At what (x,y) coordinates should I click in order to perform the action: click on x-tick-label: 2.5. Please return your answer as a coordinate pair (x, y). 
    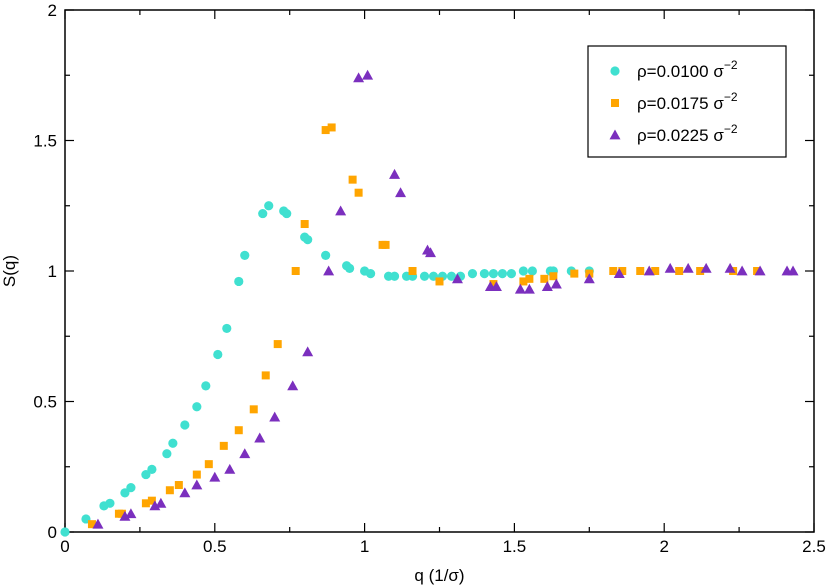
    Looking at the image, I should click on (814, 546).